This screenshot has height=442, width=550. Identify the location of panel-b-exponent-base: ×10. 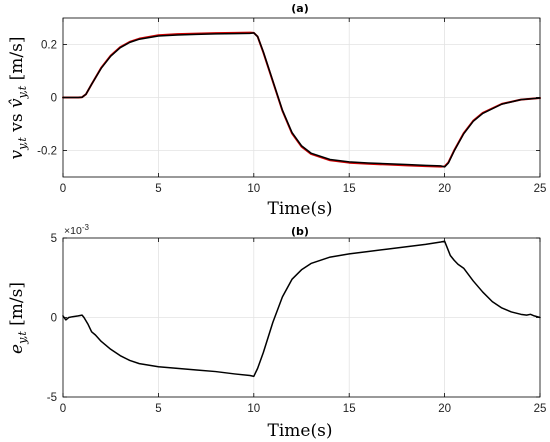
(73, 231).